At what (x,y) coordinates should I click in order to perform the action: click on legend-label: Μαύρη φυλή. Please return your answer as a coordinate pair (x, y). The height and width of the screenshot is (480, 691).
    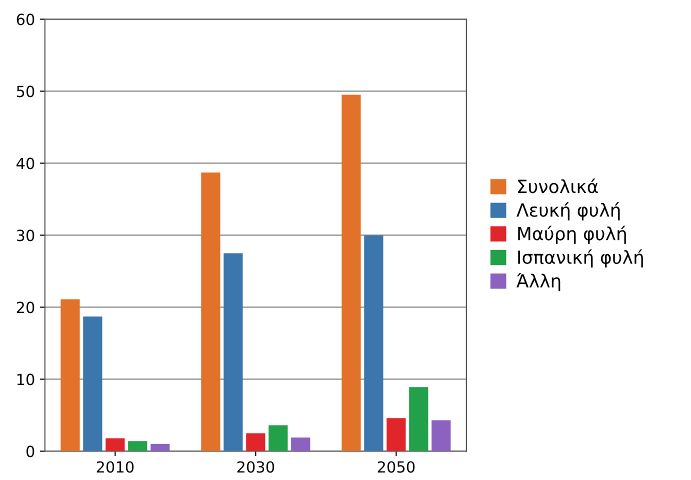
    Looking at the image, I should click on (572, 235).